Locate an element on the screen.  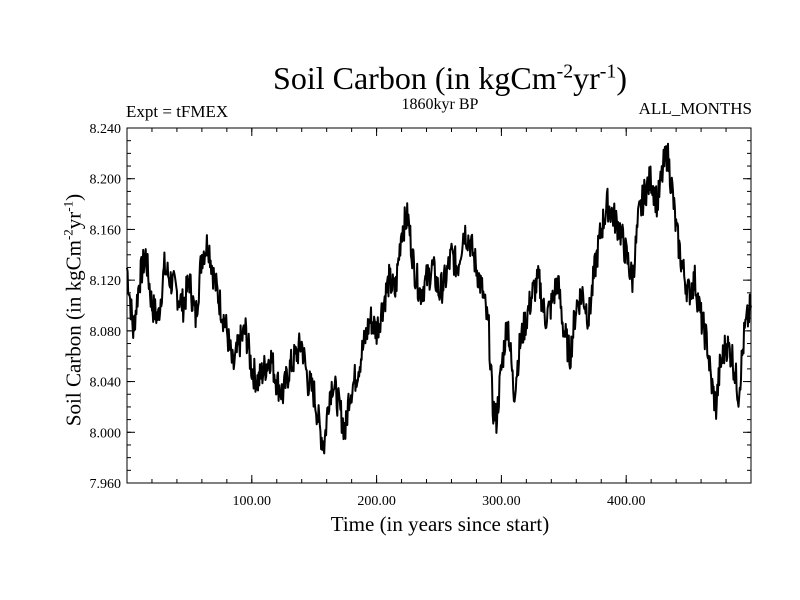
period-label: 1860kyr BP is located at coordinates (440, 104).